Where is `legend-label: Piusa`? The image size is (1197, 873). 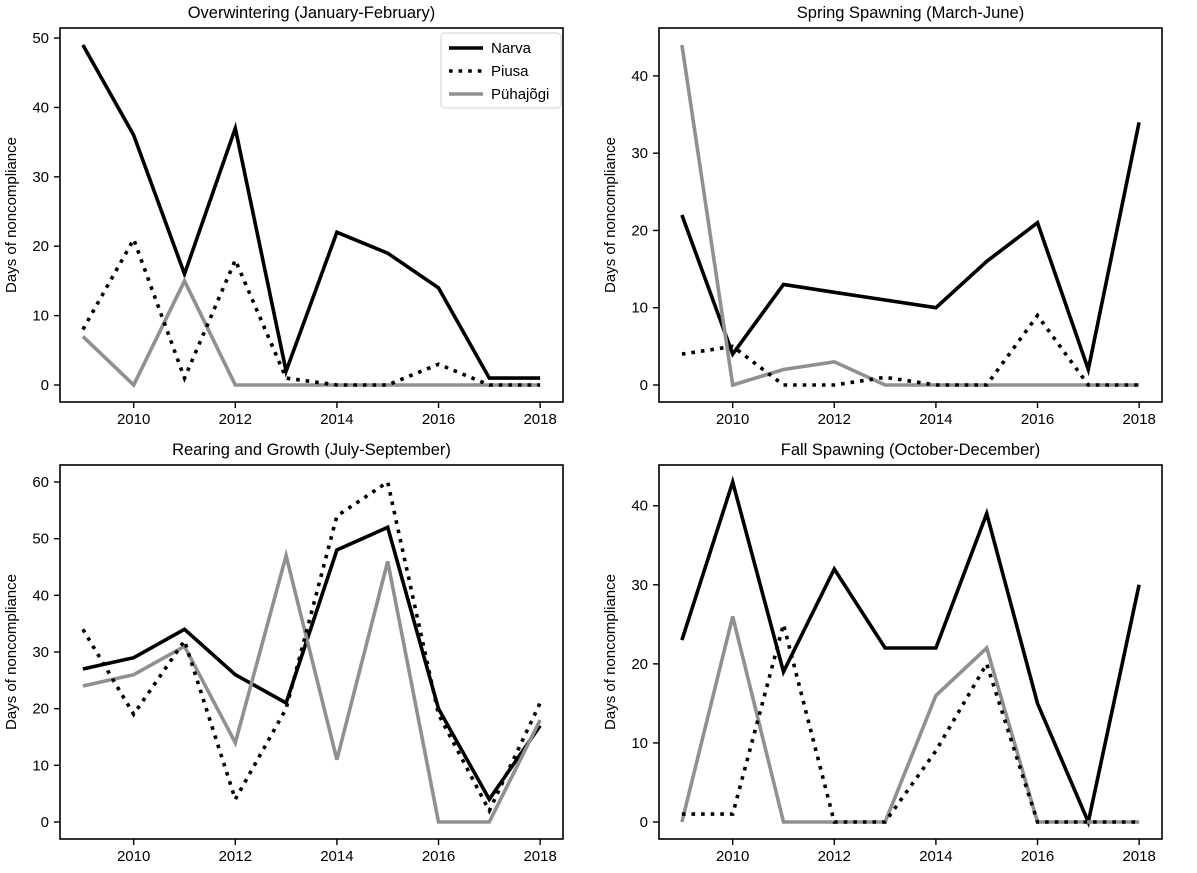 legend-label: Piusa is located at coordinates (510, 71).